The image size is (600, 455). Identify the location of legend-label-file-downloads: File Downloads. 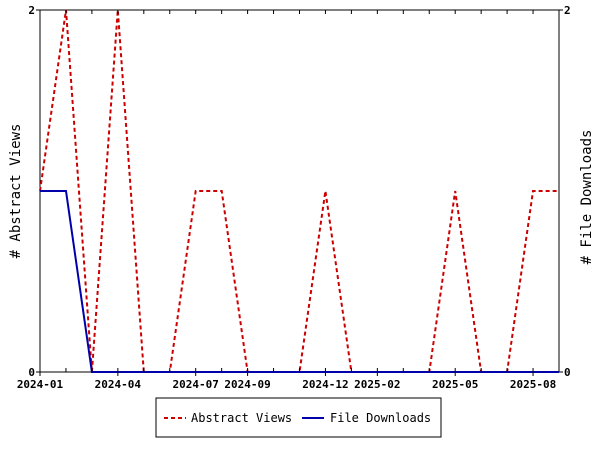
(380, 418).